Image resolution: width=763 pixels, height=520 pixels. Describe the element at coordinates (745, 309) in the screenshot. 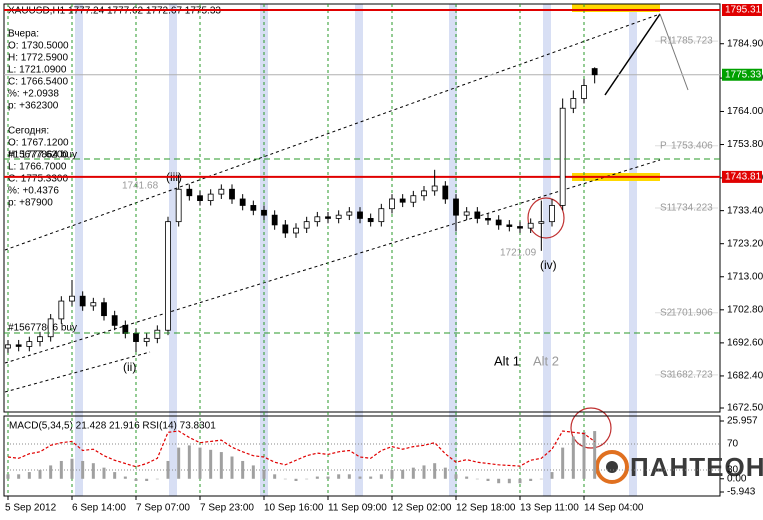

I see `y-tick-label: 1702.80` at that location.